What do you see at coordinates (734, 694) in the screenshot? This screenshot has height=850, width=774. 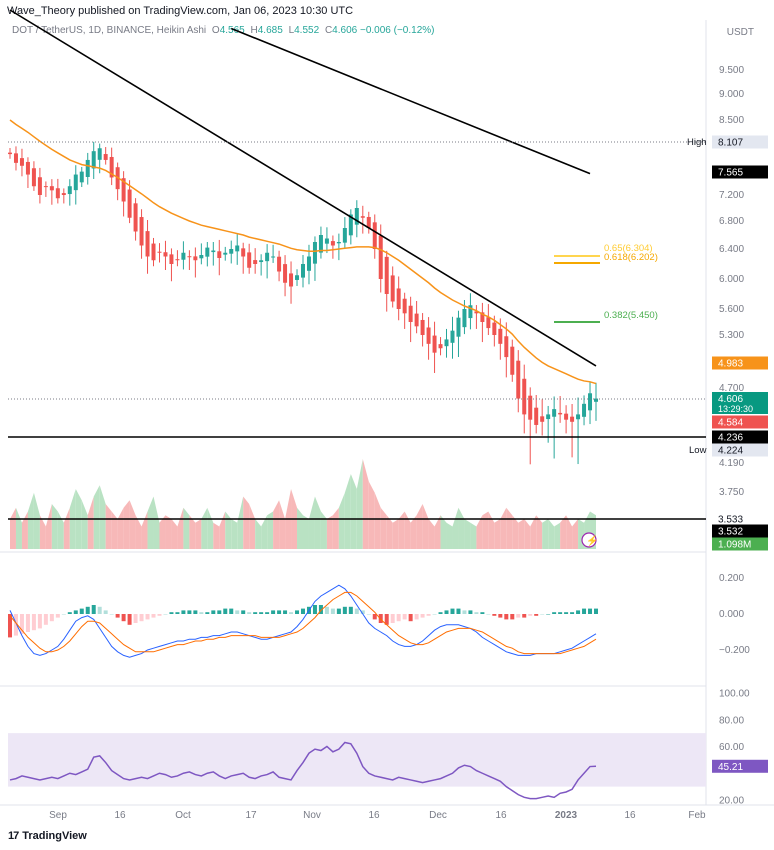 I see `rsi-axis-tick: 100.00` at bounding box center [734, 694].